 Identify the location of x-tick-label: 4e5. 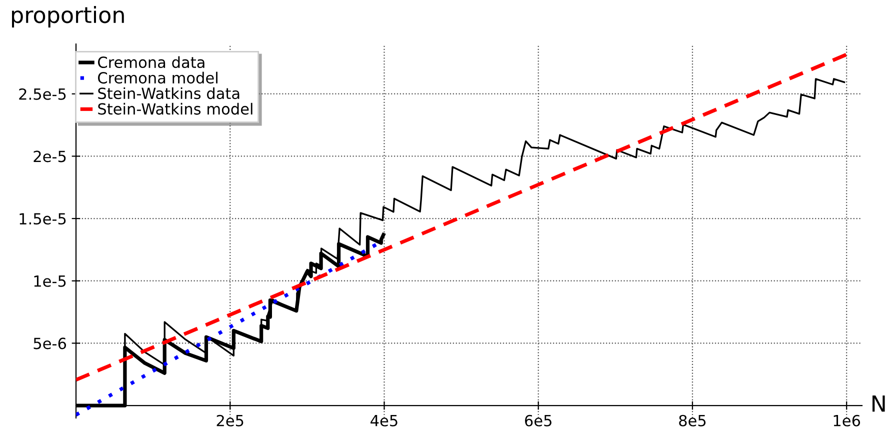
(384, 420).